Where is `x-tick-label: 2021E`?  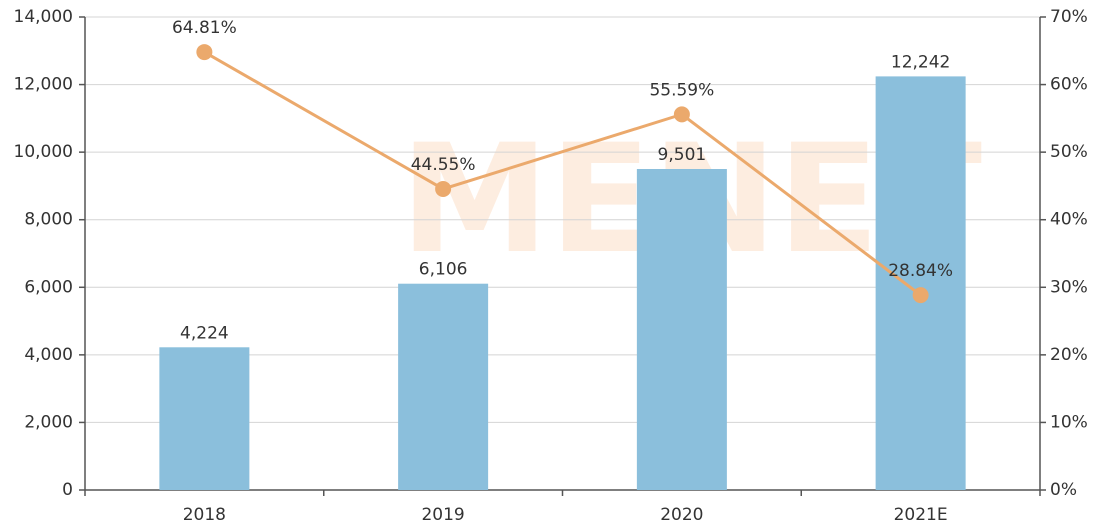 x-tick-label: 2021E is located at coordinates (921, 515).